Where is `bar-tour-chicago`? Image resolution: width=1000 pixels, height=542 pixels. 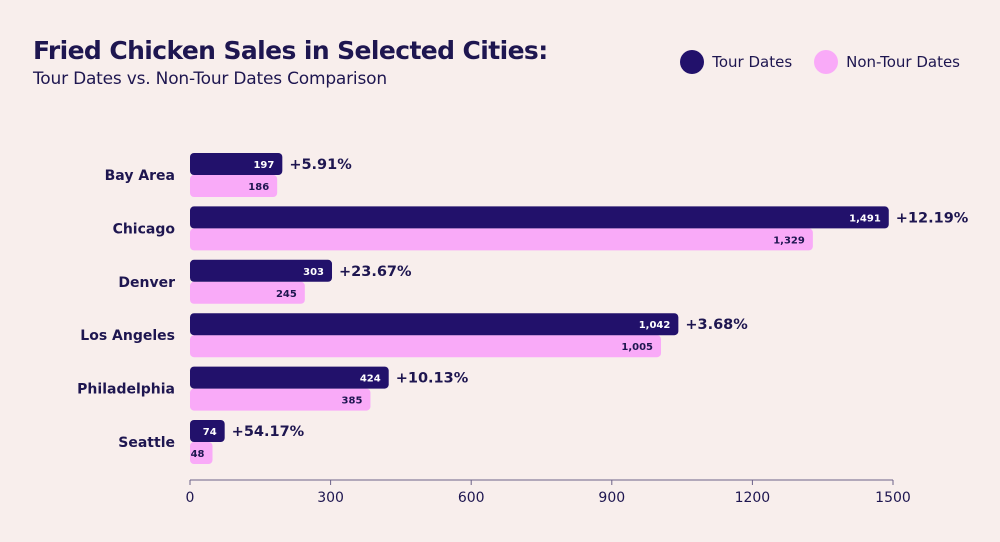 bar-tour-chicago is located at coordinates (539, 217).